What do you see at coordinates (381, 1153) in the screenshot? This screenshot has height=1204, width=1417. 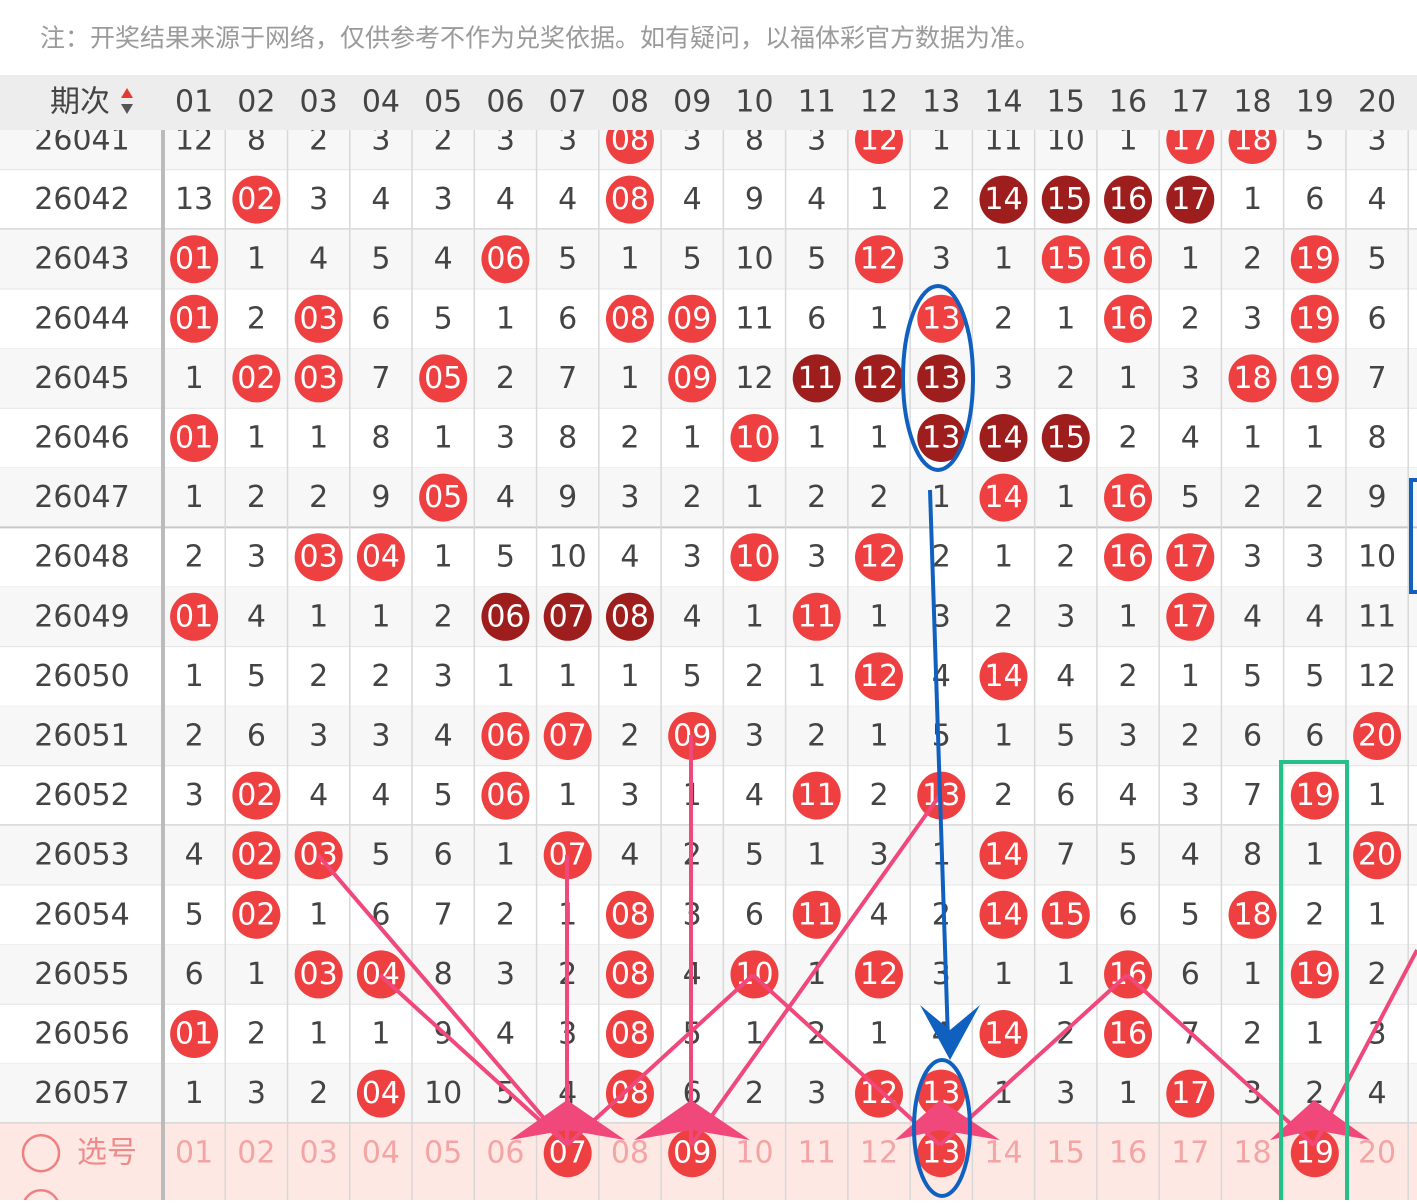 I see `miss-count: 04` at bounding box center [381, 1153].